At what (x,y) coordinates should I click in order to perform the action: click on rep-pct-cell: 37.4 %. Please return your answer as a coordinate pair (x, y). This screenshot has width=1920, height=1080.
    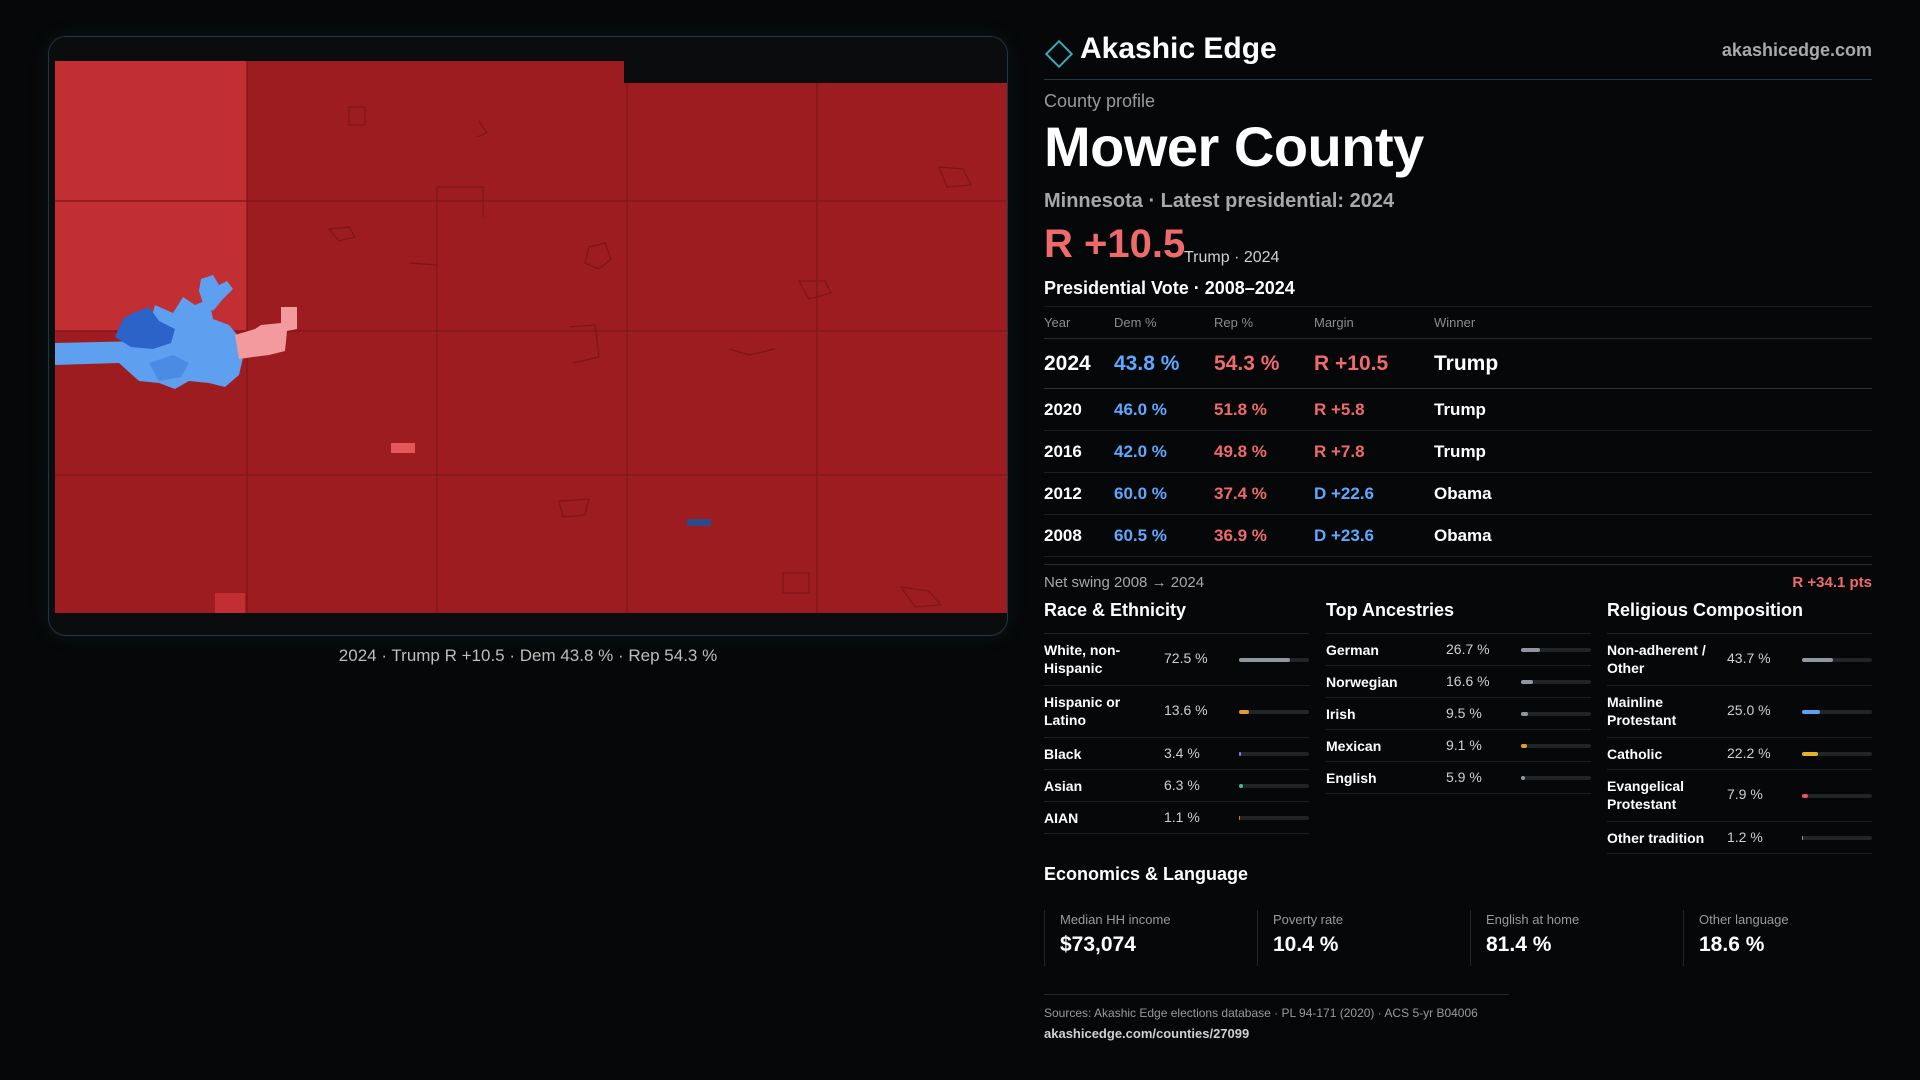
    Looking at the image, I should click on (1264, 493).